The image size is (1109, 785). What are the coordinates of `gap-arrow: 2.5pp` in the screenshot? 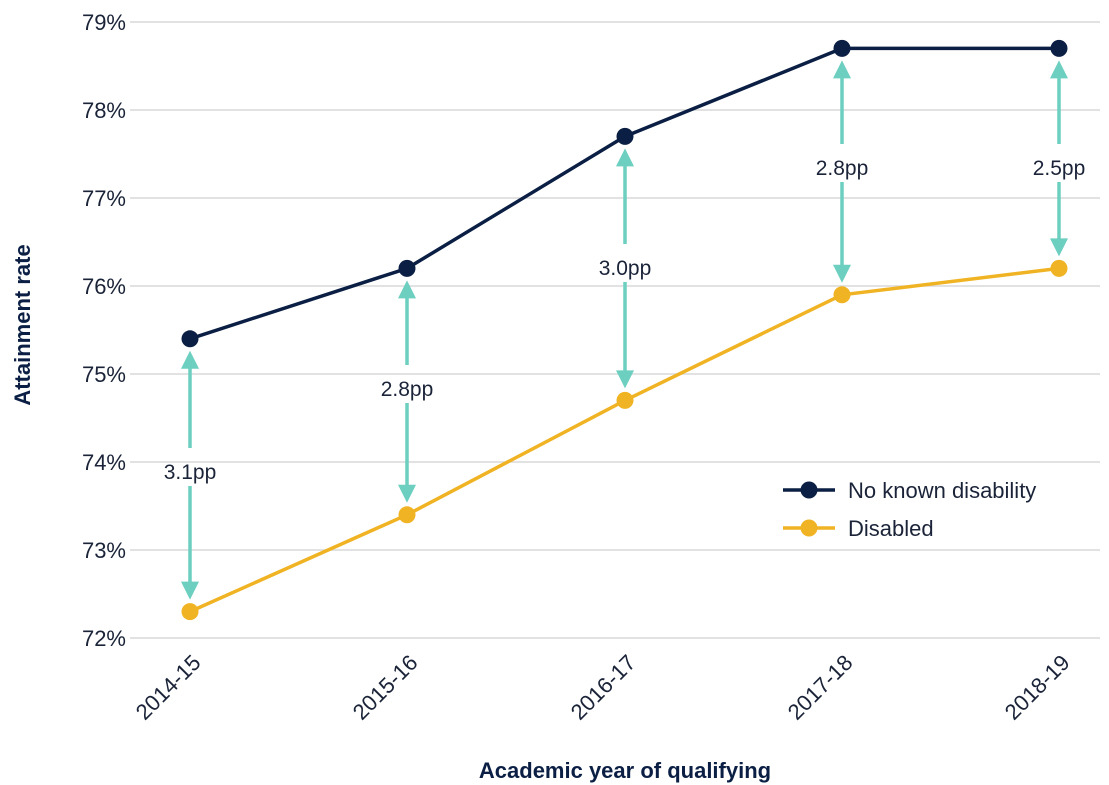 It's located at (1059, 158).